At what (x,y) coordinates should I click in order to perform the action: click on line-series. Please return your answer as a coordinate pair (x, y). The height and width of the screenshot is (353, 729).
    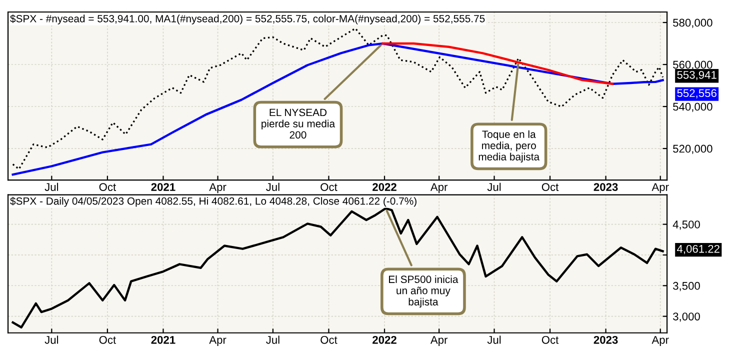
    Looking at the image, I should click on (498, 63).